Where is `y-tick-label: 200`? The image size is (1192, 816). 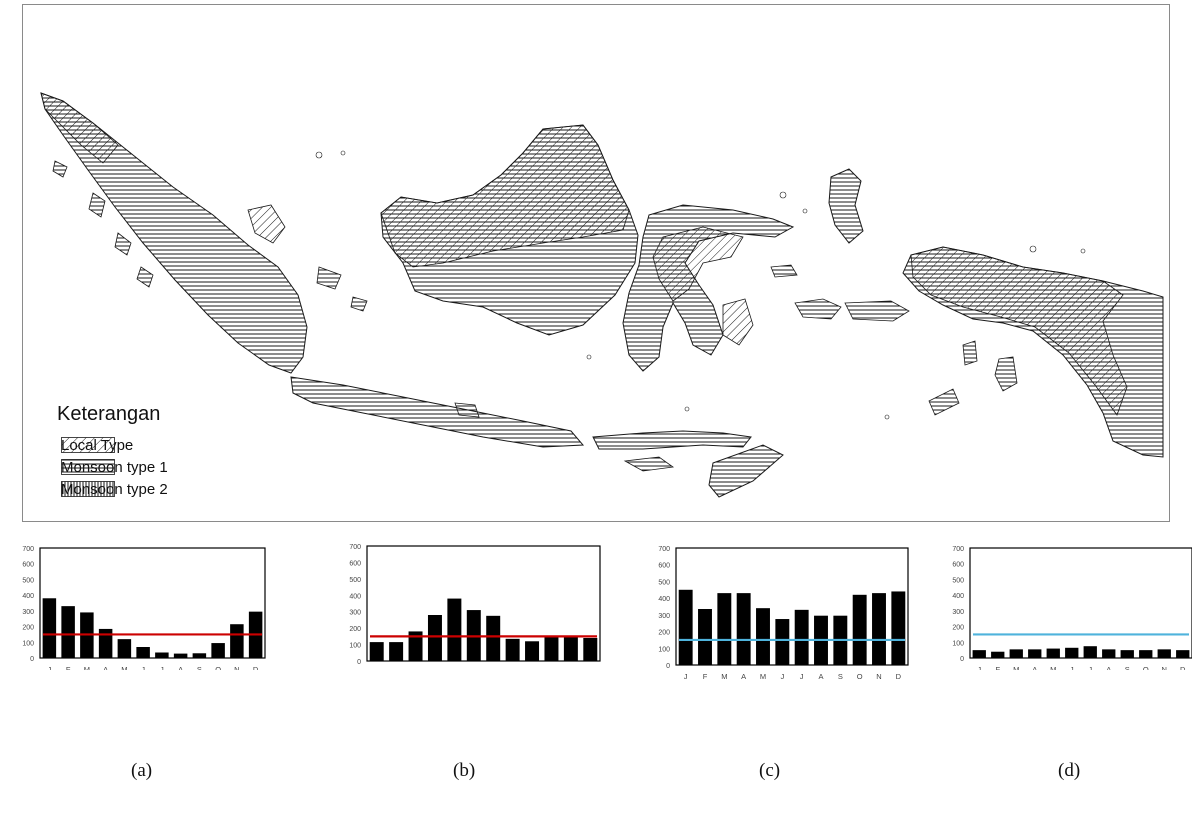 y-tick-label: 200 is located at coordinates (958, 628).